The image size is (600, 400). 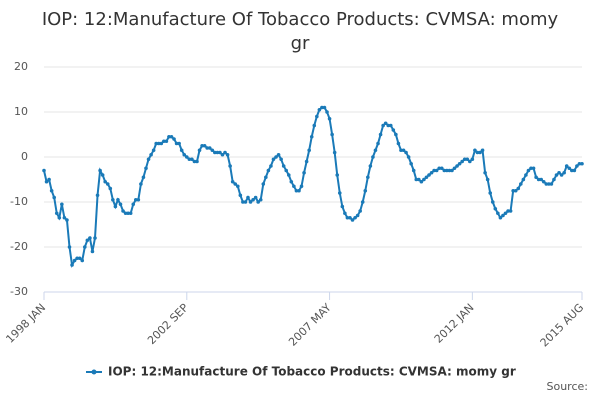 What do you see at coordinates (24, 156) in the screenshot?
I see `y-tick-label: 0` at bounding box center [24, 156].